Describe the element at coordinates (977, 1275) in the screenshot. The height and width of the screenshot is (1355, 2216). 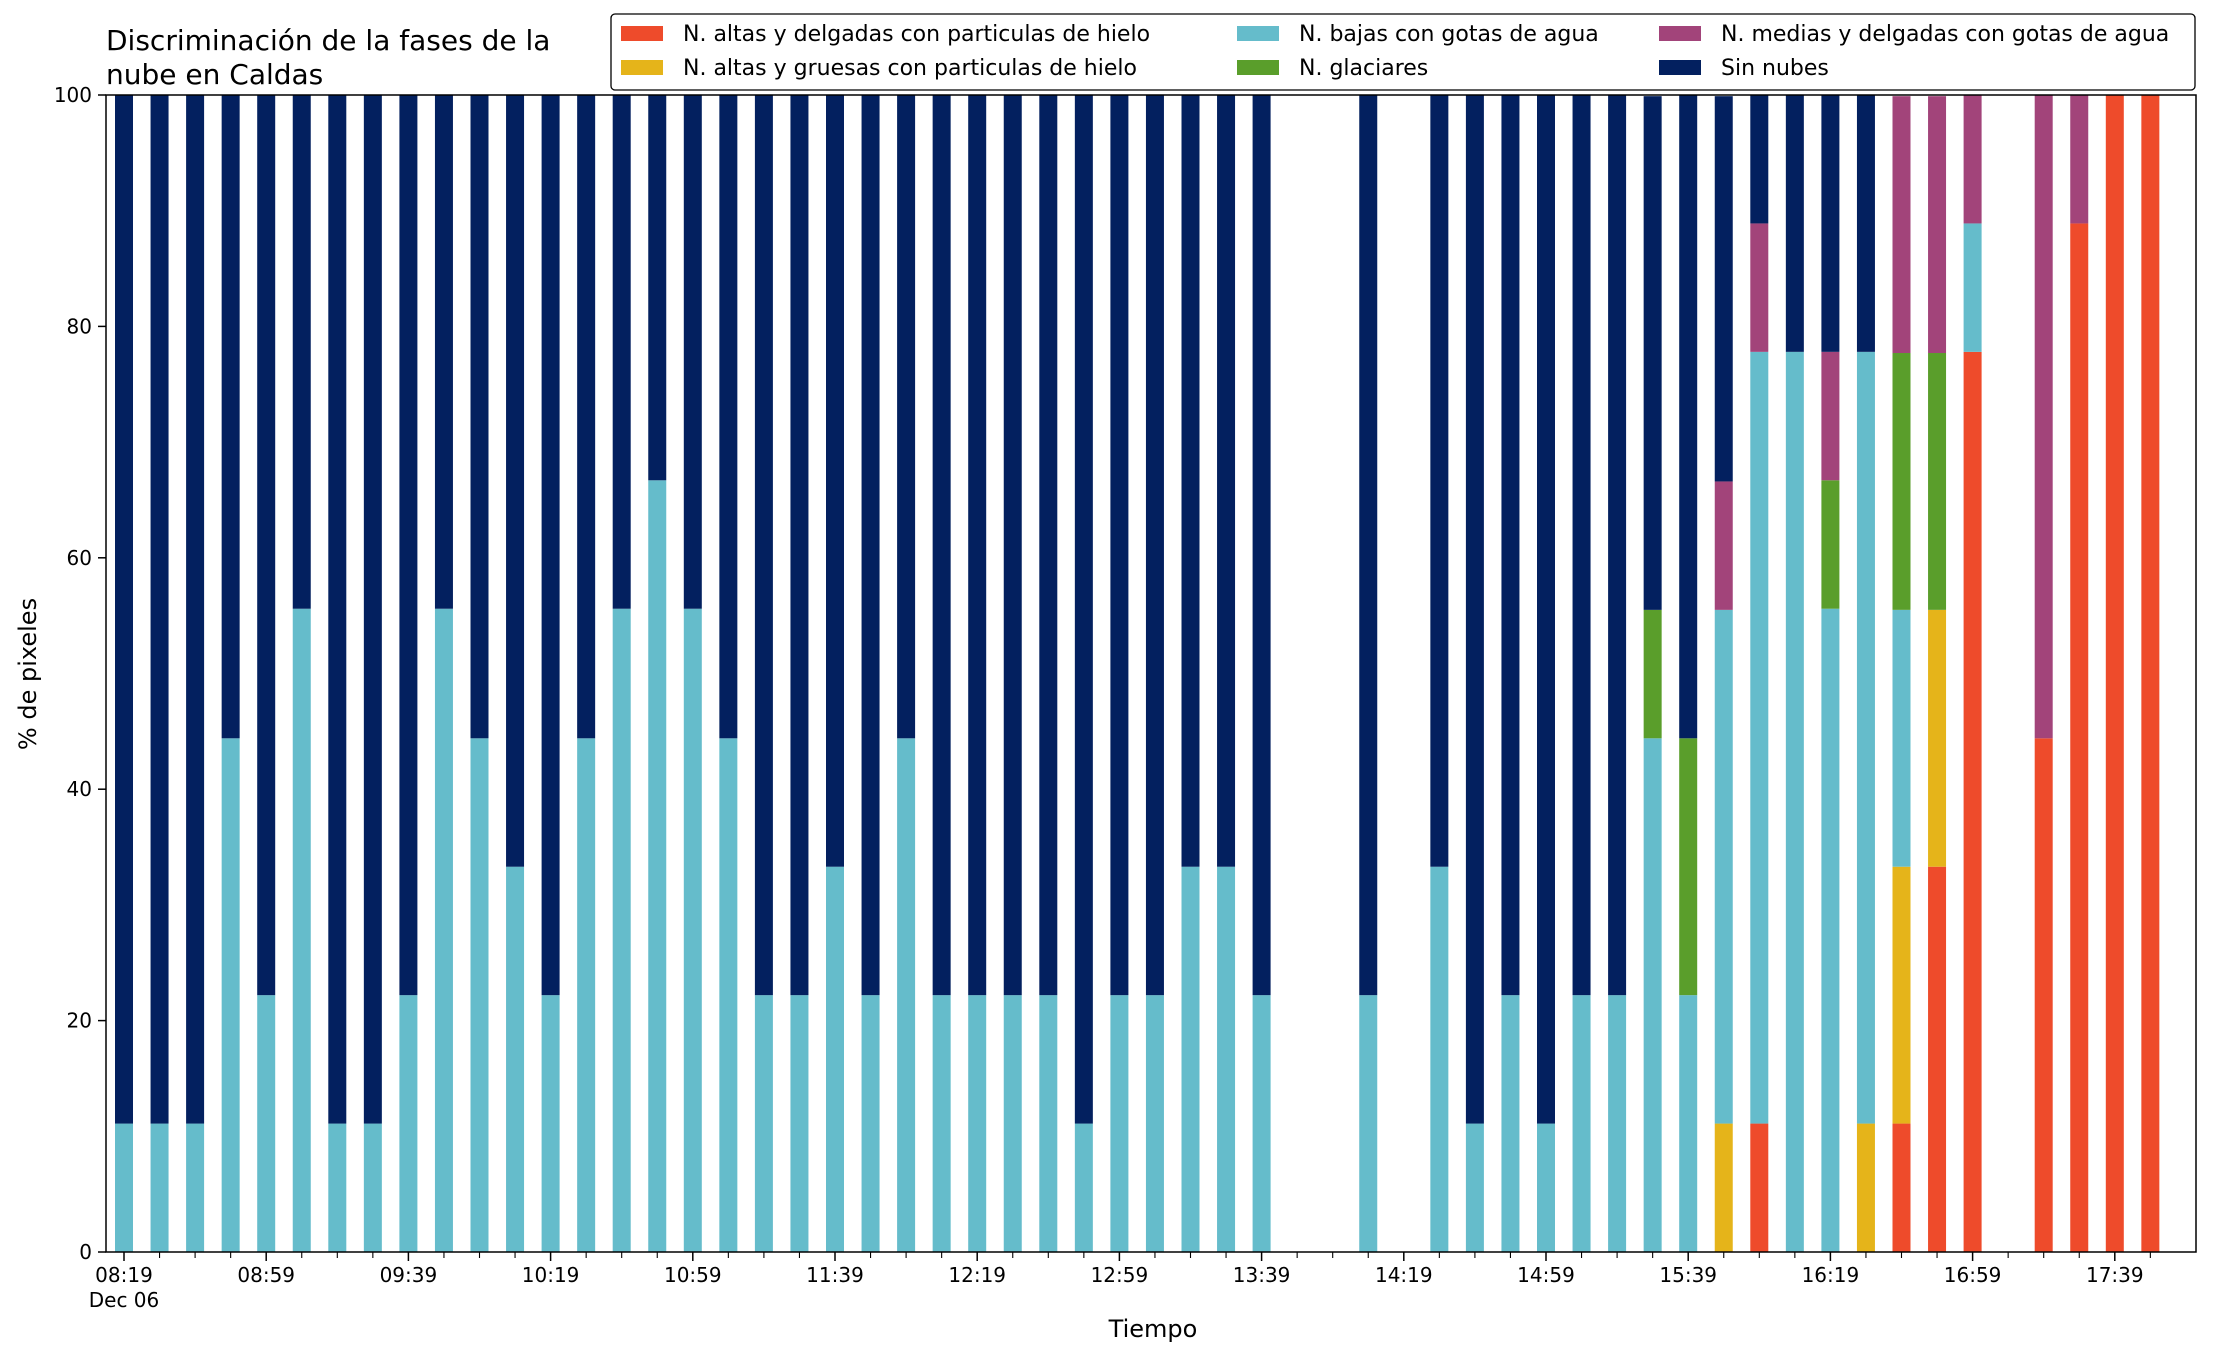
I see `x-tick-label-12:19: 12:19` at that location.